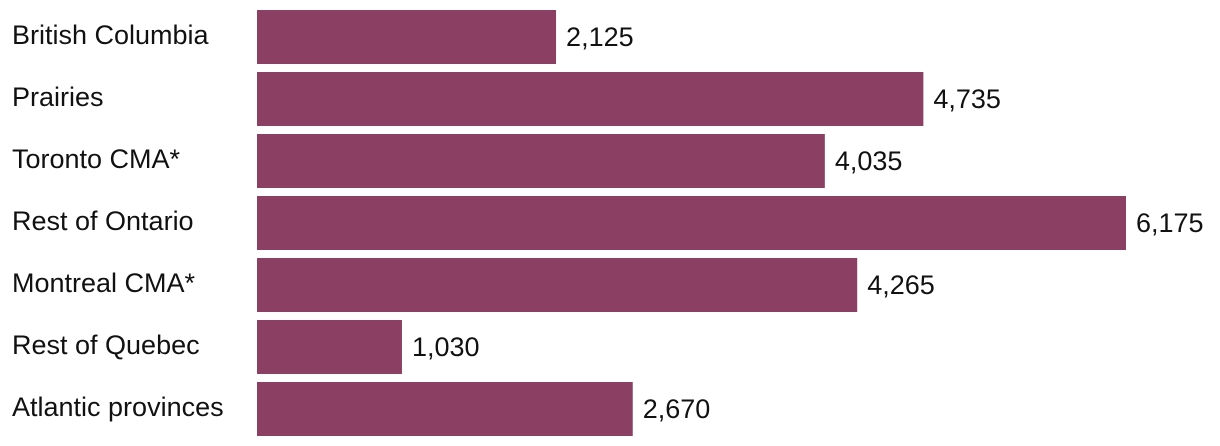 This screenshot has width=1220, height=446. I want to click on category-label: Montreal CMA*, so click(104, 283).